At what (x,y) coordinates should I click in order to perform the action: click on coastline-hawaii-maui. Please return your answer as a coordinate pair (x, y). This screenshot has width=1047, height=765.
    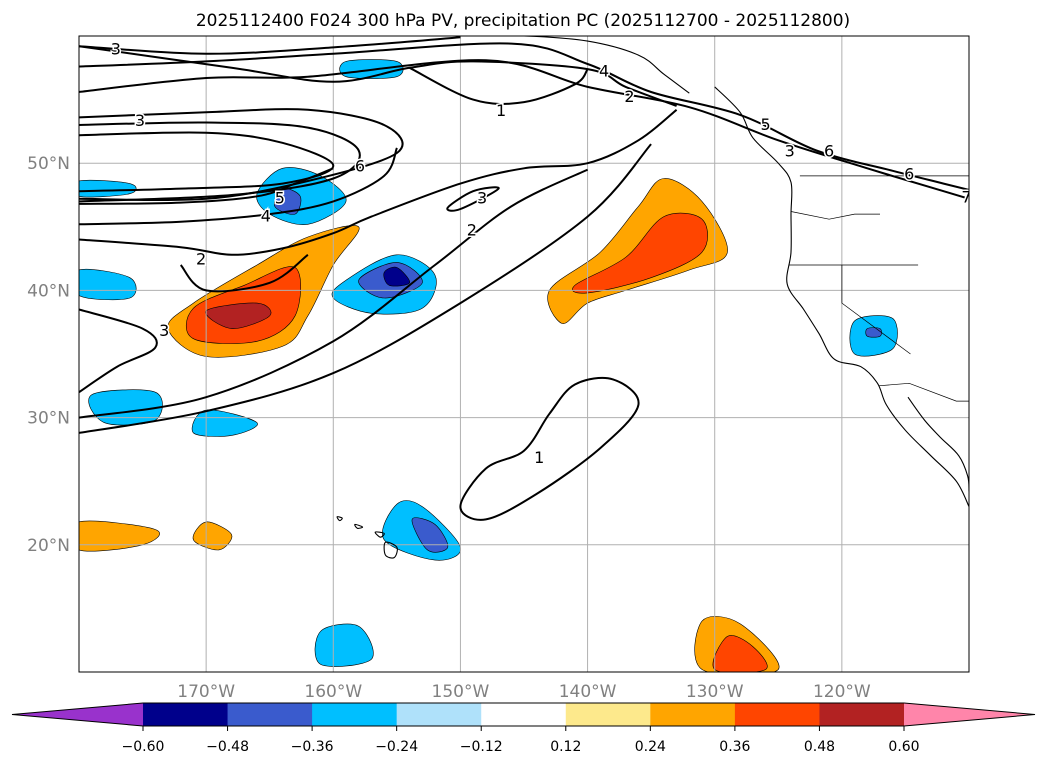
    Looking at the image, I should click on (379, 534).